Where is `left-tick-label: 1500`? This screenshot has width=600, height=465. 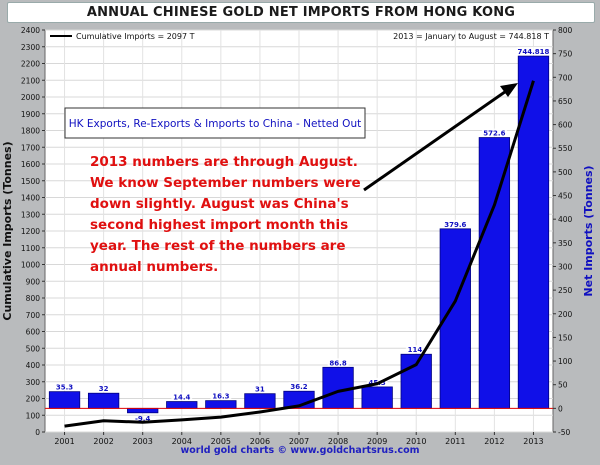
left-tick-label: 1500 is located at coordinates (30, 181).